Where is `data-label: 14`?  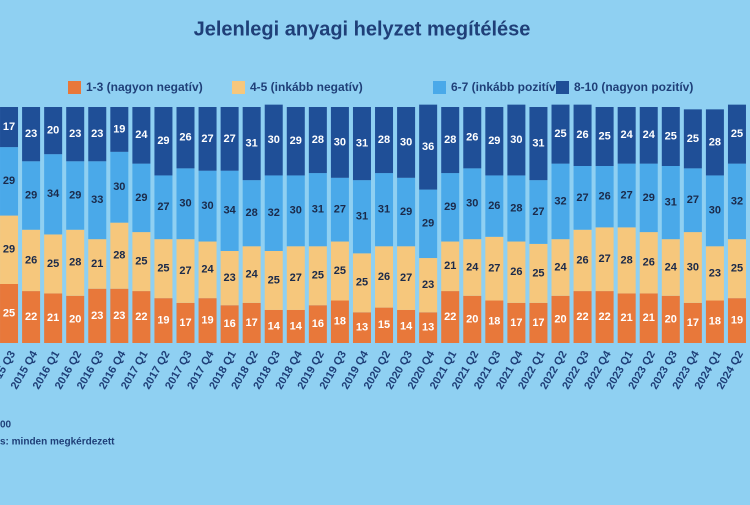
data-label: 14 is located at coordinates (406, 326).